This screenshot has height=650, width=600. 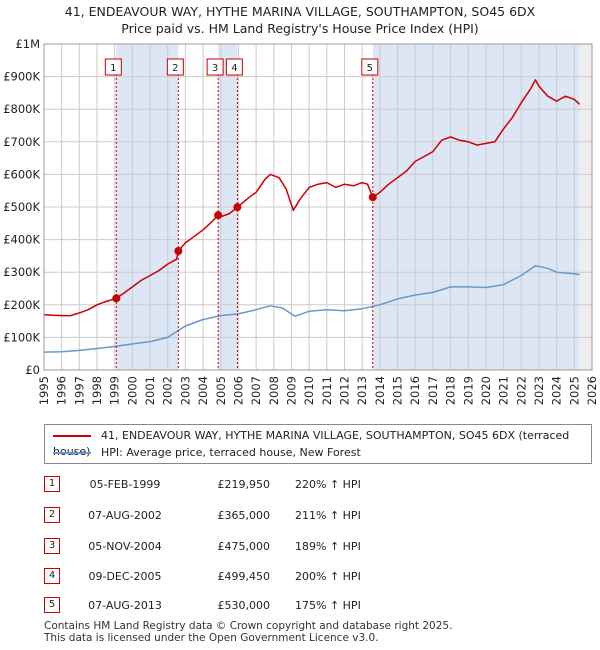 I want to click on sale-badge: 2, so click(x=52, y=515).